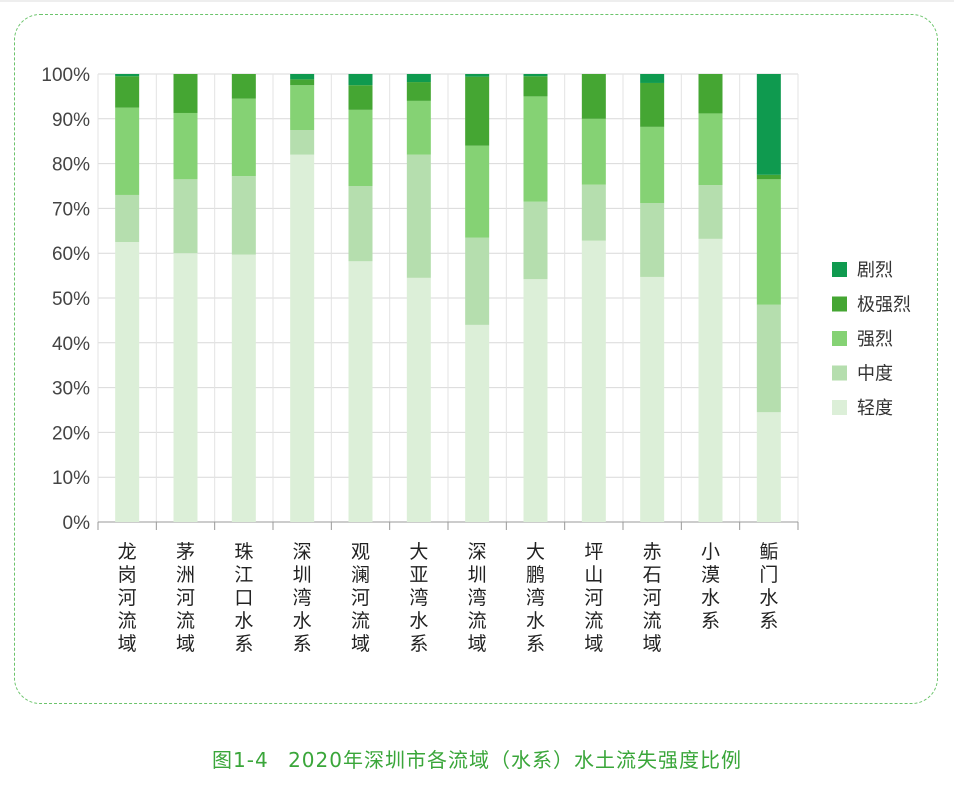 The image size is (954, 792). What do you see at coordinates (652, 575) in the screenshot?
I see `x-tick-label: 石` at bounding box center [652, 575].